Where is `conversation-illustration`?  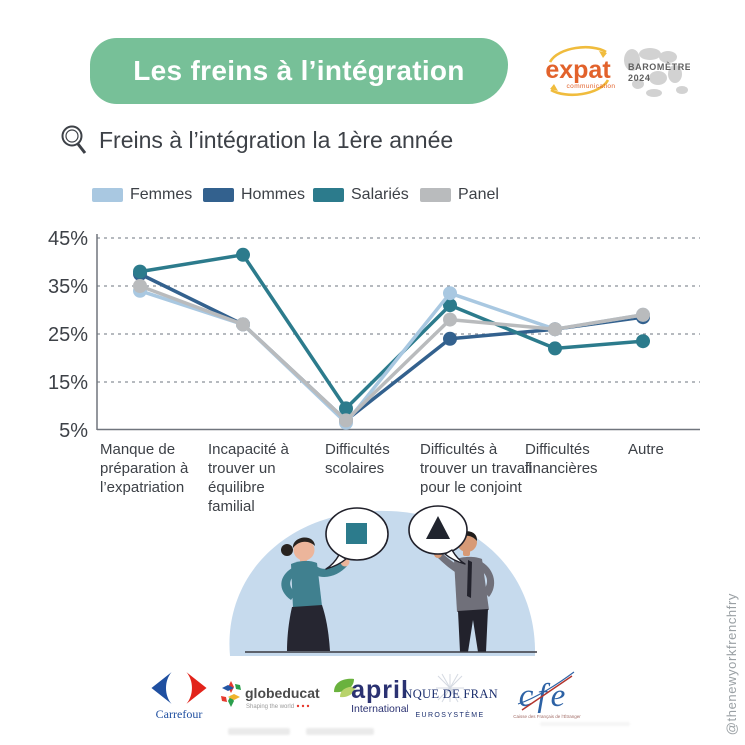
conversation-illustration is located at coordinates (383, 580).